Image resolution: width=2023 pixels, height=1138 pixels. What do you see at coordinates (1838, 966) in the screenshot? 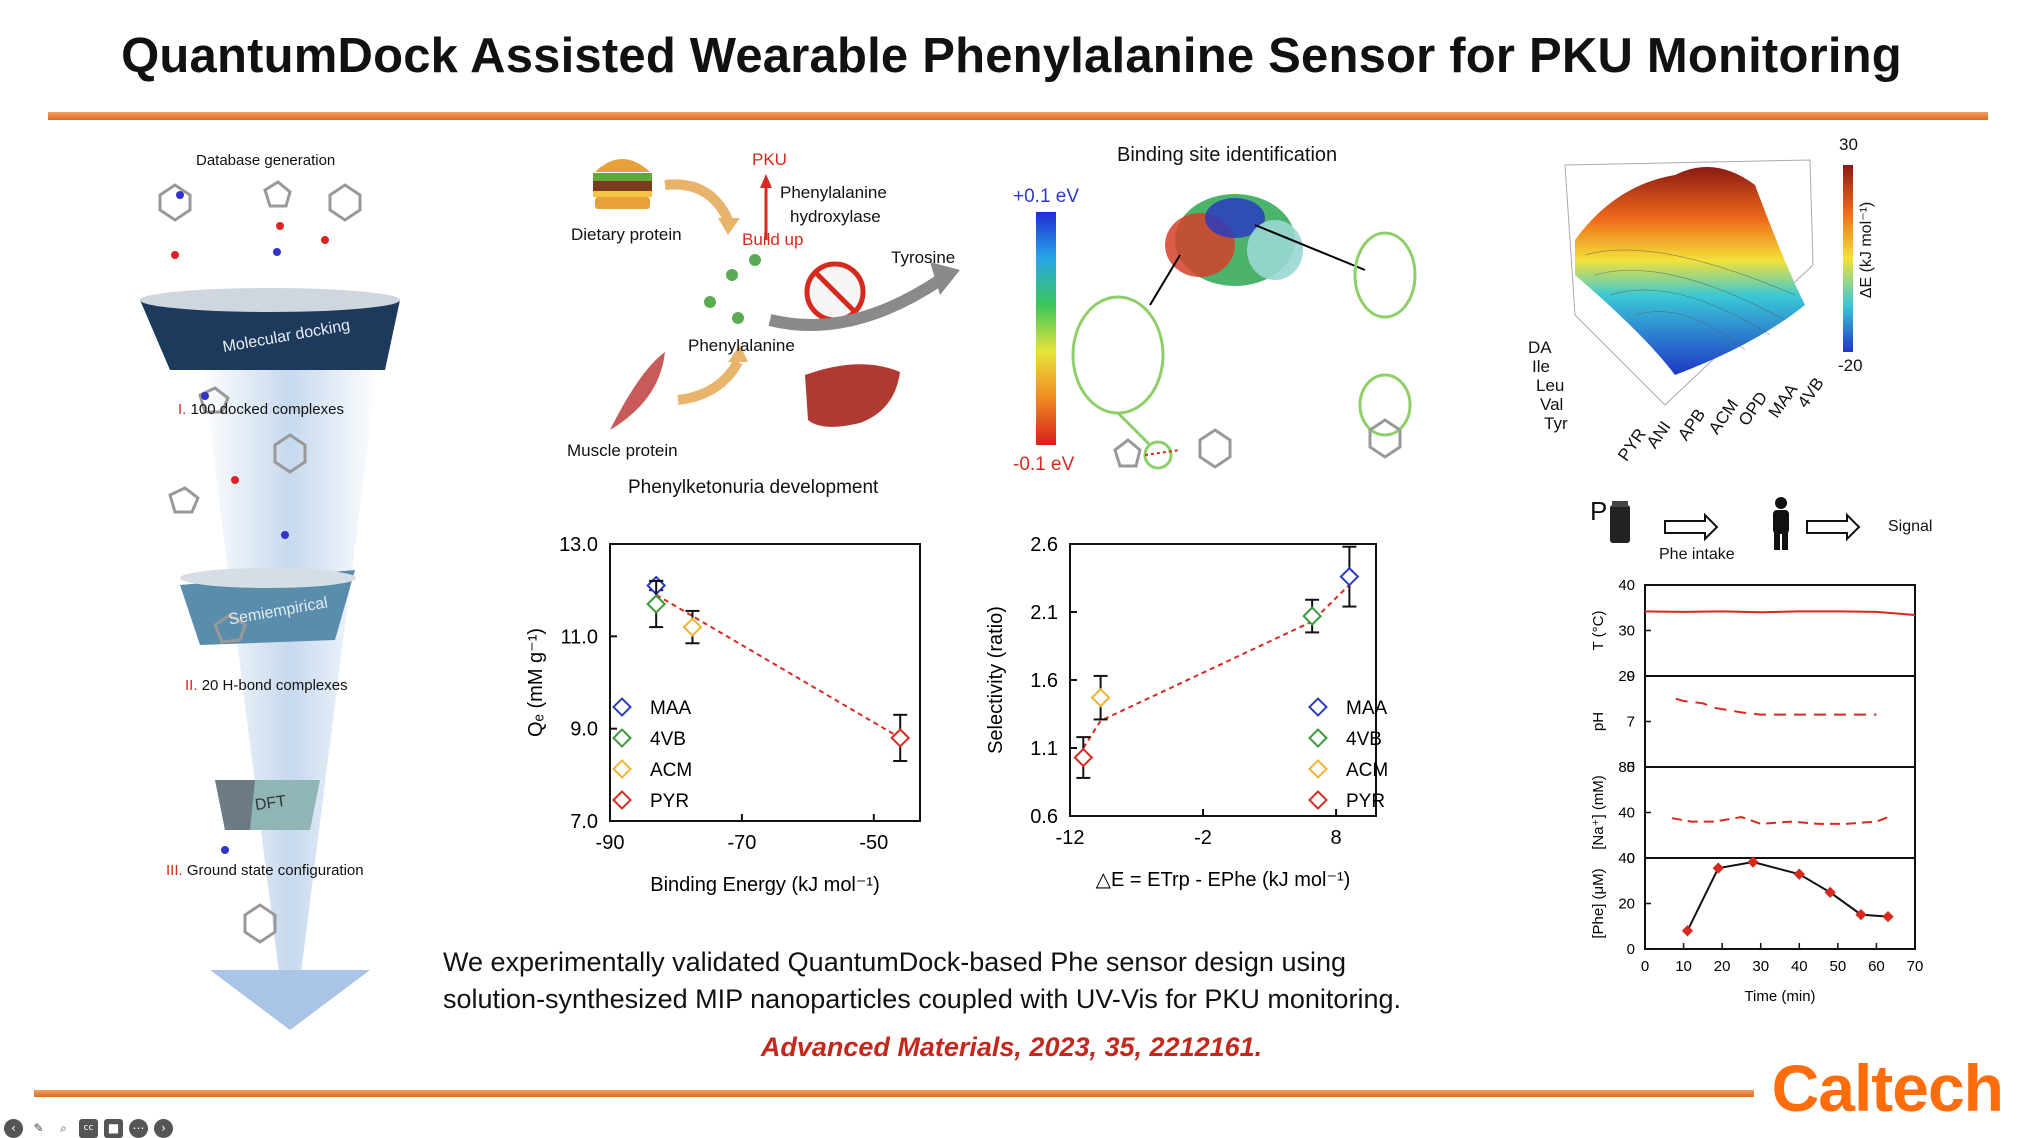
I see `x-tick-label: 50` at bounding box center [1838, 966].